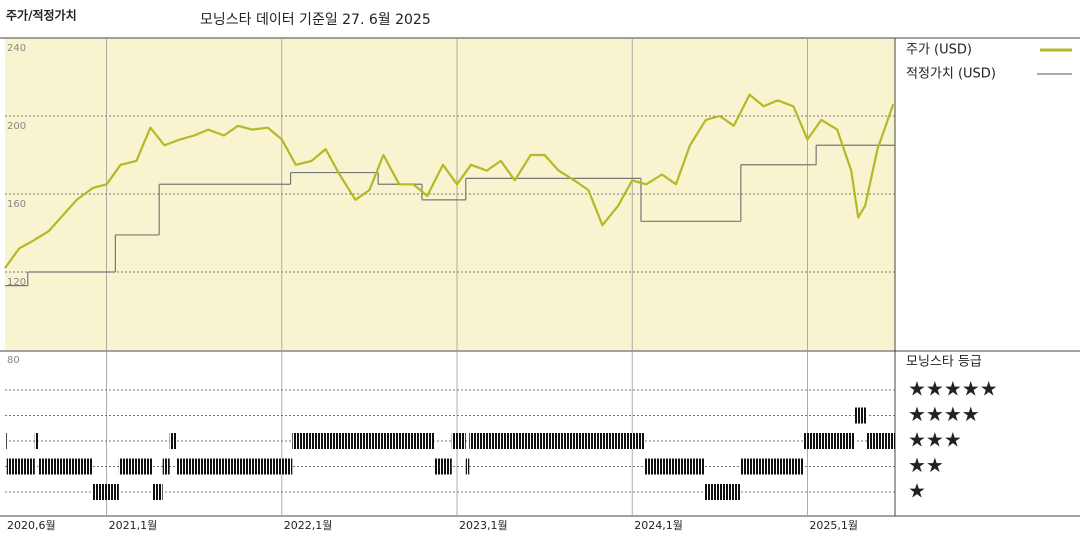  What do you see at coordinates (13, 360) in the screenshot?
I see `y-tick-label: 80` at bounding box center [13, 360].